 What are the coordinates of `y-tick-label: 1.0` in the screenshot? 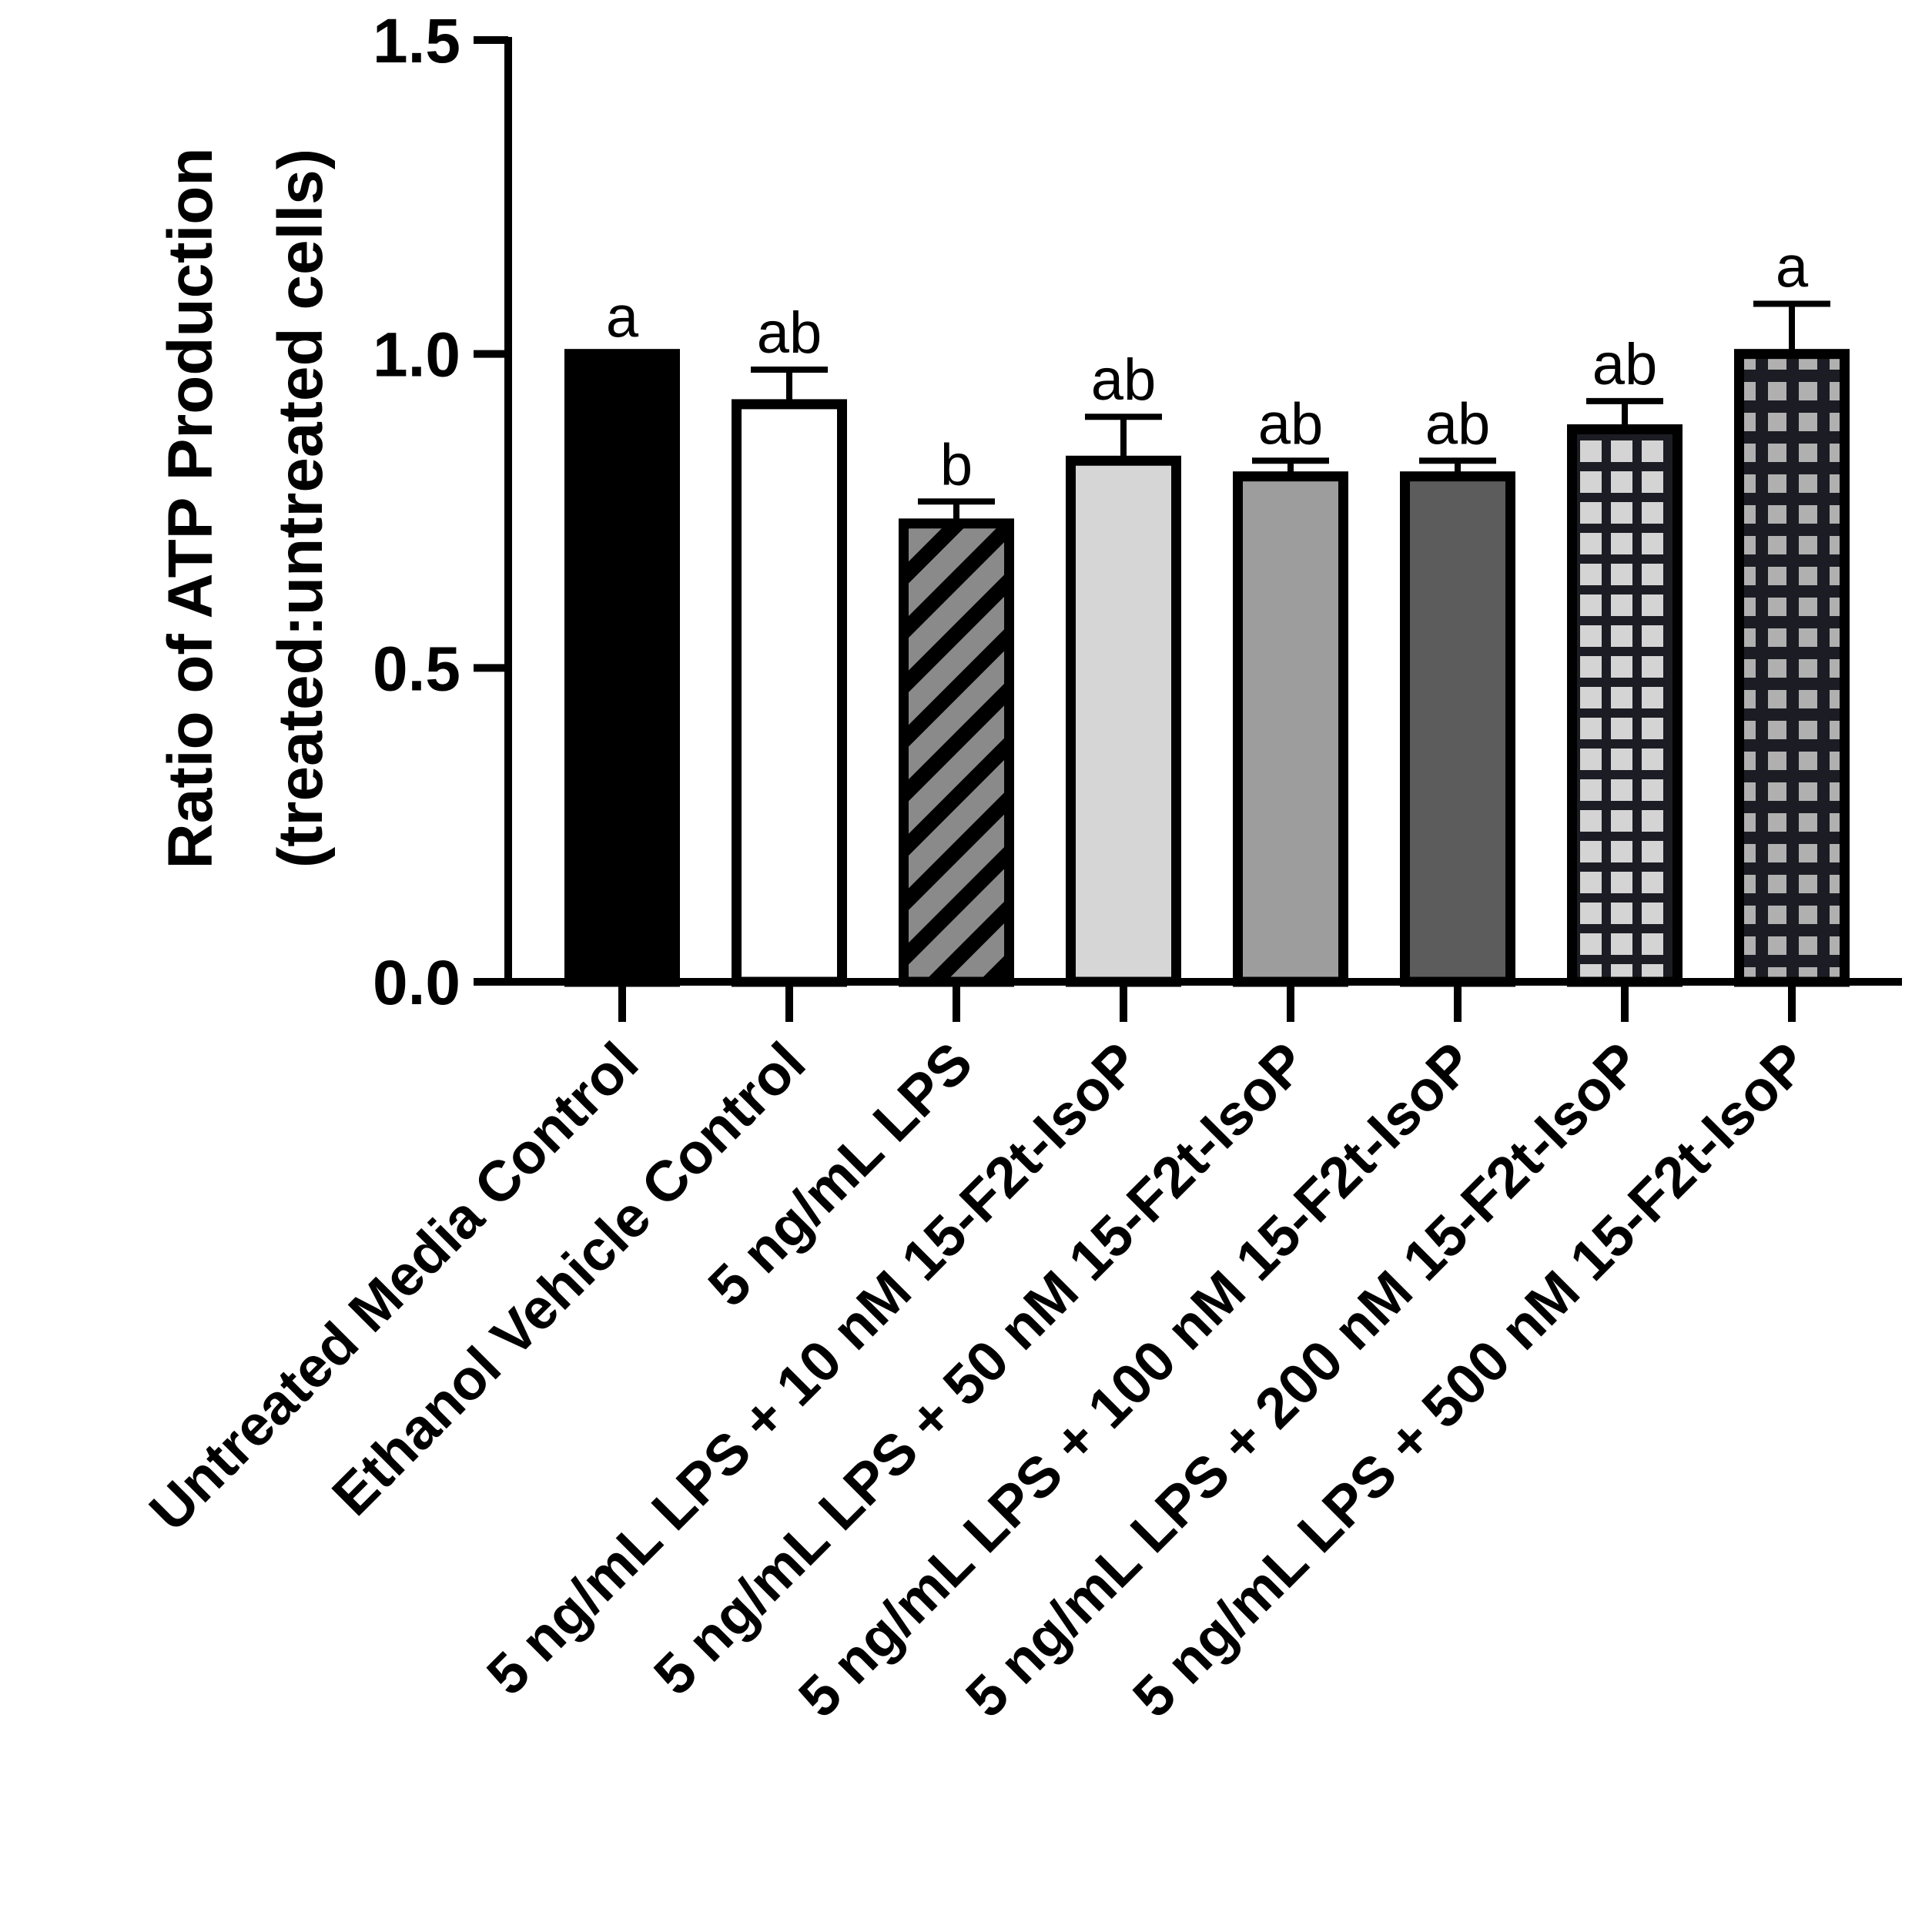 It's located at (416, 355).